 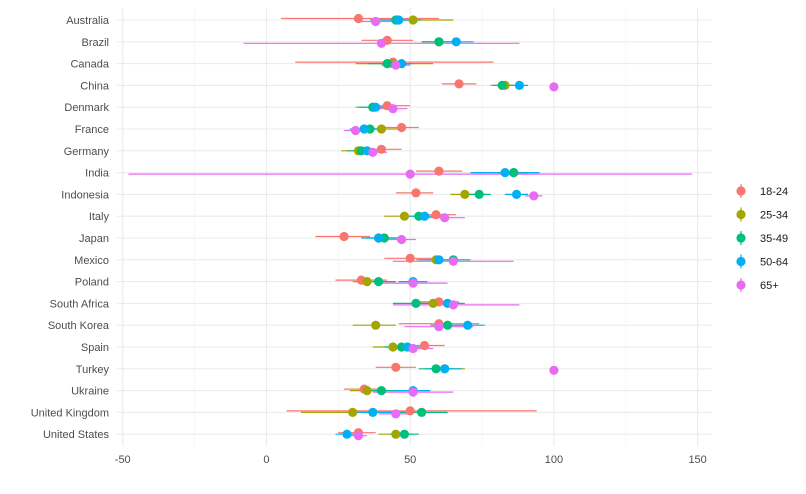 I want to click on legend: 18-24 25-34 35-49 50-64 65+, so click(x=762, y=238).